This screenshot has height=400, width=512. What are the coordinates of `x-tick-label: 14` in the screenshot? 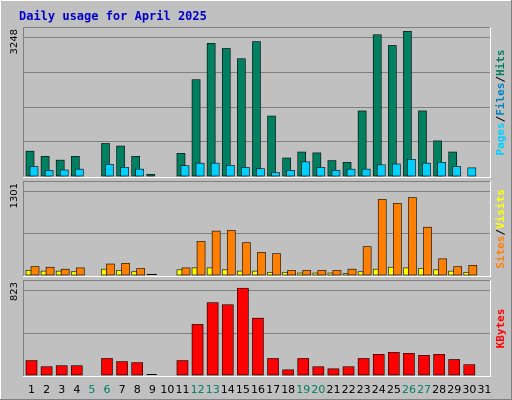 It's located at (228, 389).